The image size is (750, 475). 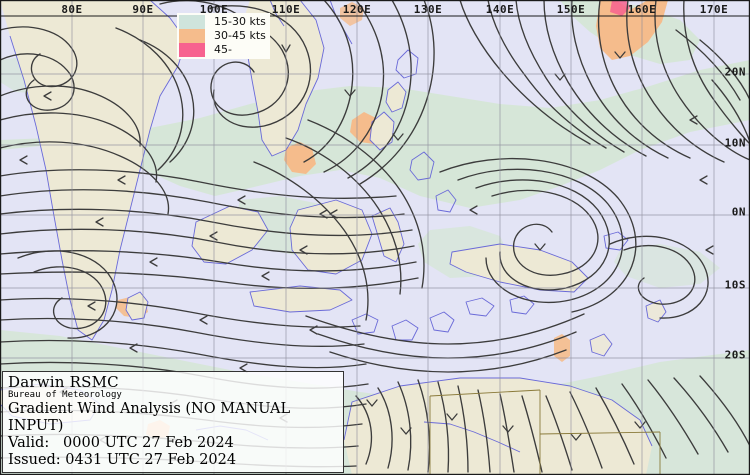 What do you see at coordinates (65, 395) in the screenshot?
I see `agency-subtitle: Bureau of Meteorology` at bounding box center [65, 395].